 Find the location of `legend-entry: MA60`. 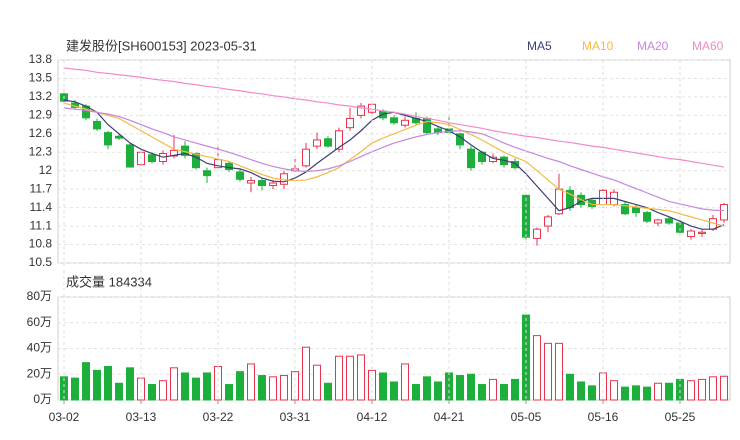

legend-entry: MA60 is located at coordinates (708, 46).